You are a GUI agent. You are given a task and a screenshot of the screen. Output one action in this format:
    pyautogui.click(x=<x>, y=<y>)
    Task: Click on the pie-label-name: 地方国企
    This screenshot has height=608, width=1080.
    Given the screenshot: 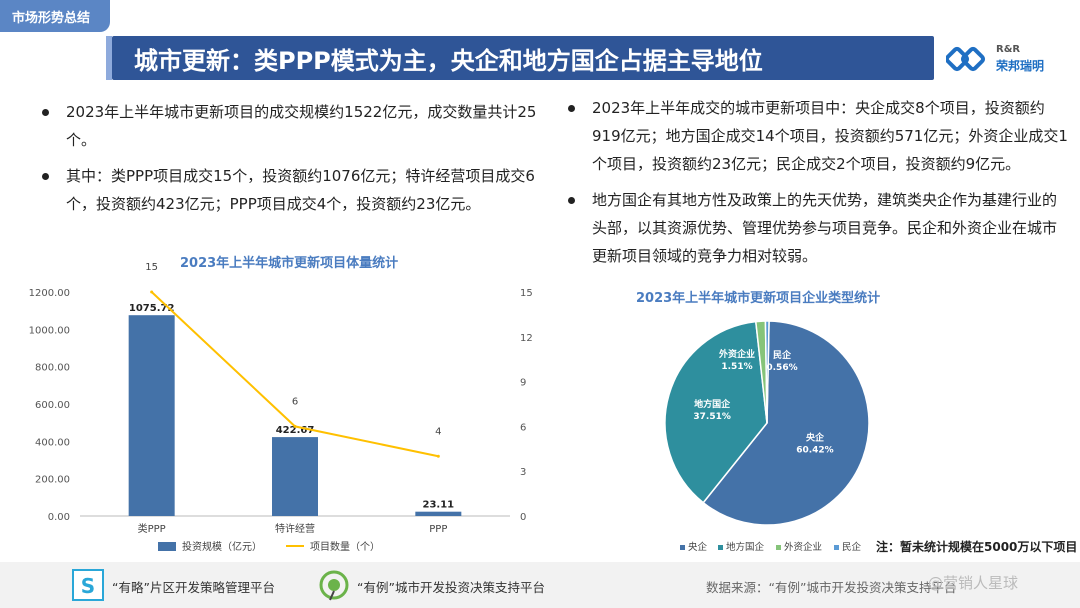 What is the action you would take?
    pyautogui.click(x=712, y=404)
    